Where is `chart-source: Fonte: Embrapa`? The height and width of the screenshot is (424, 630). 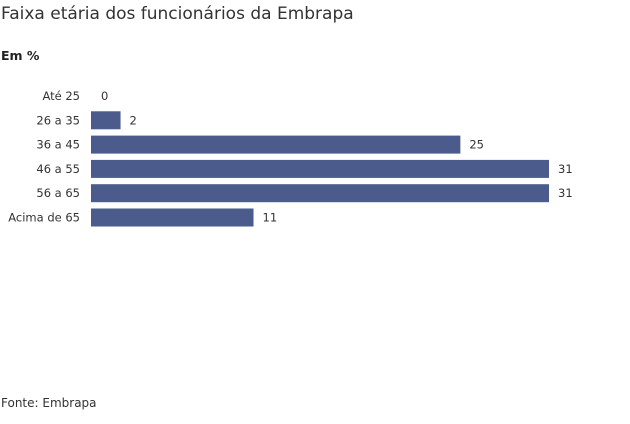 chart-source: Fonte: Embrapa is located at coordinates (49, 403).